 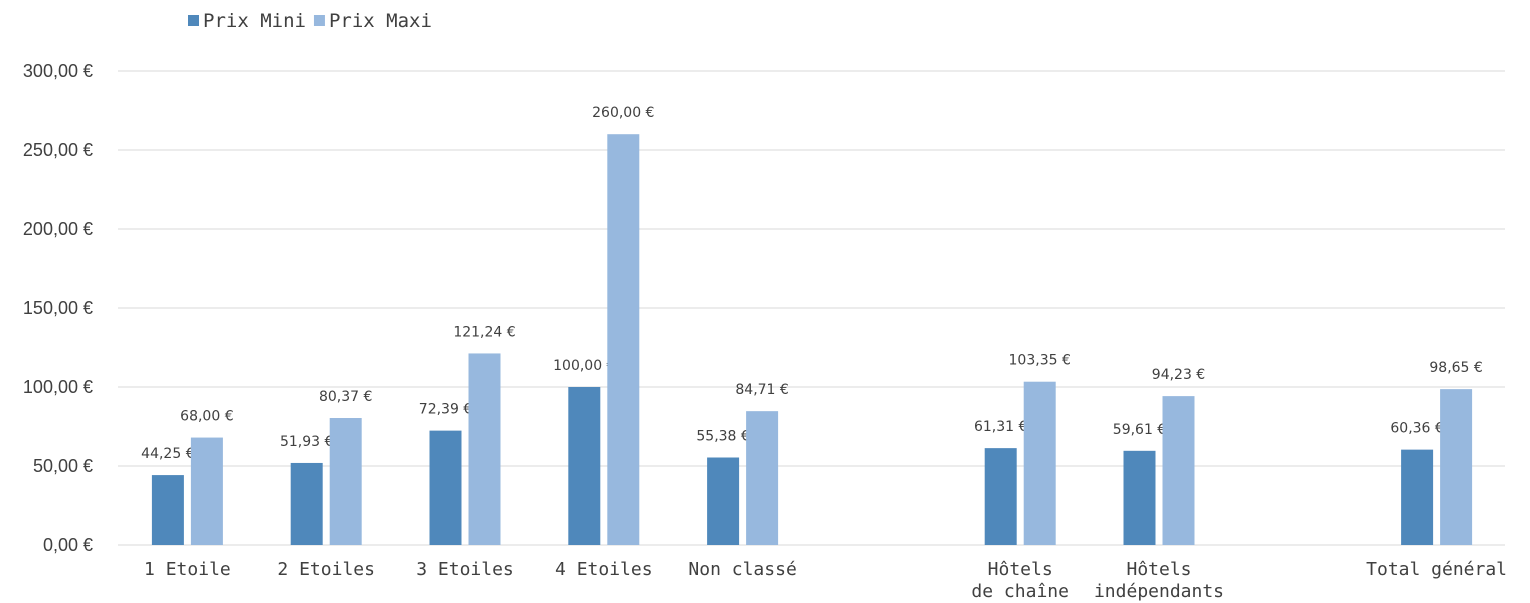 I want to click on y-tick-label: 300,00 €, so click(x=58, y=71).